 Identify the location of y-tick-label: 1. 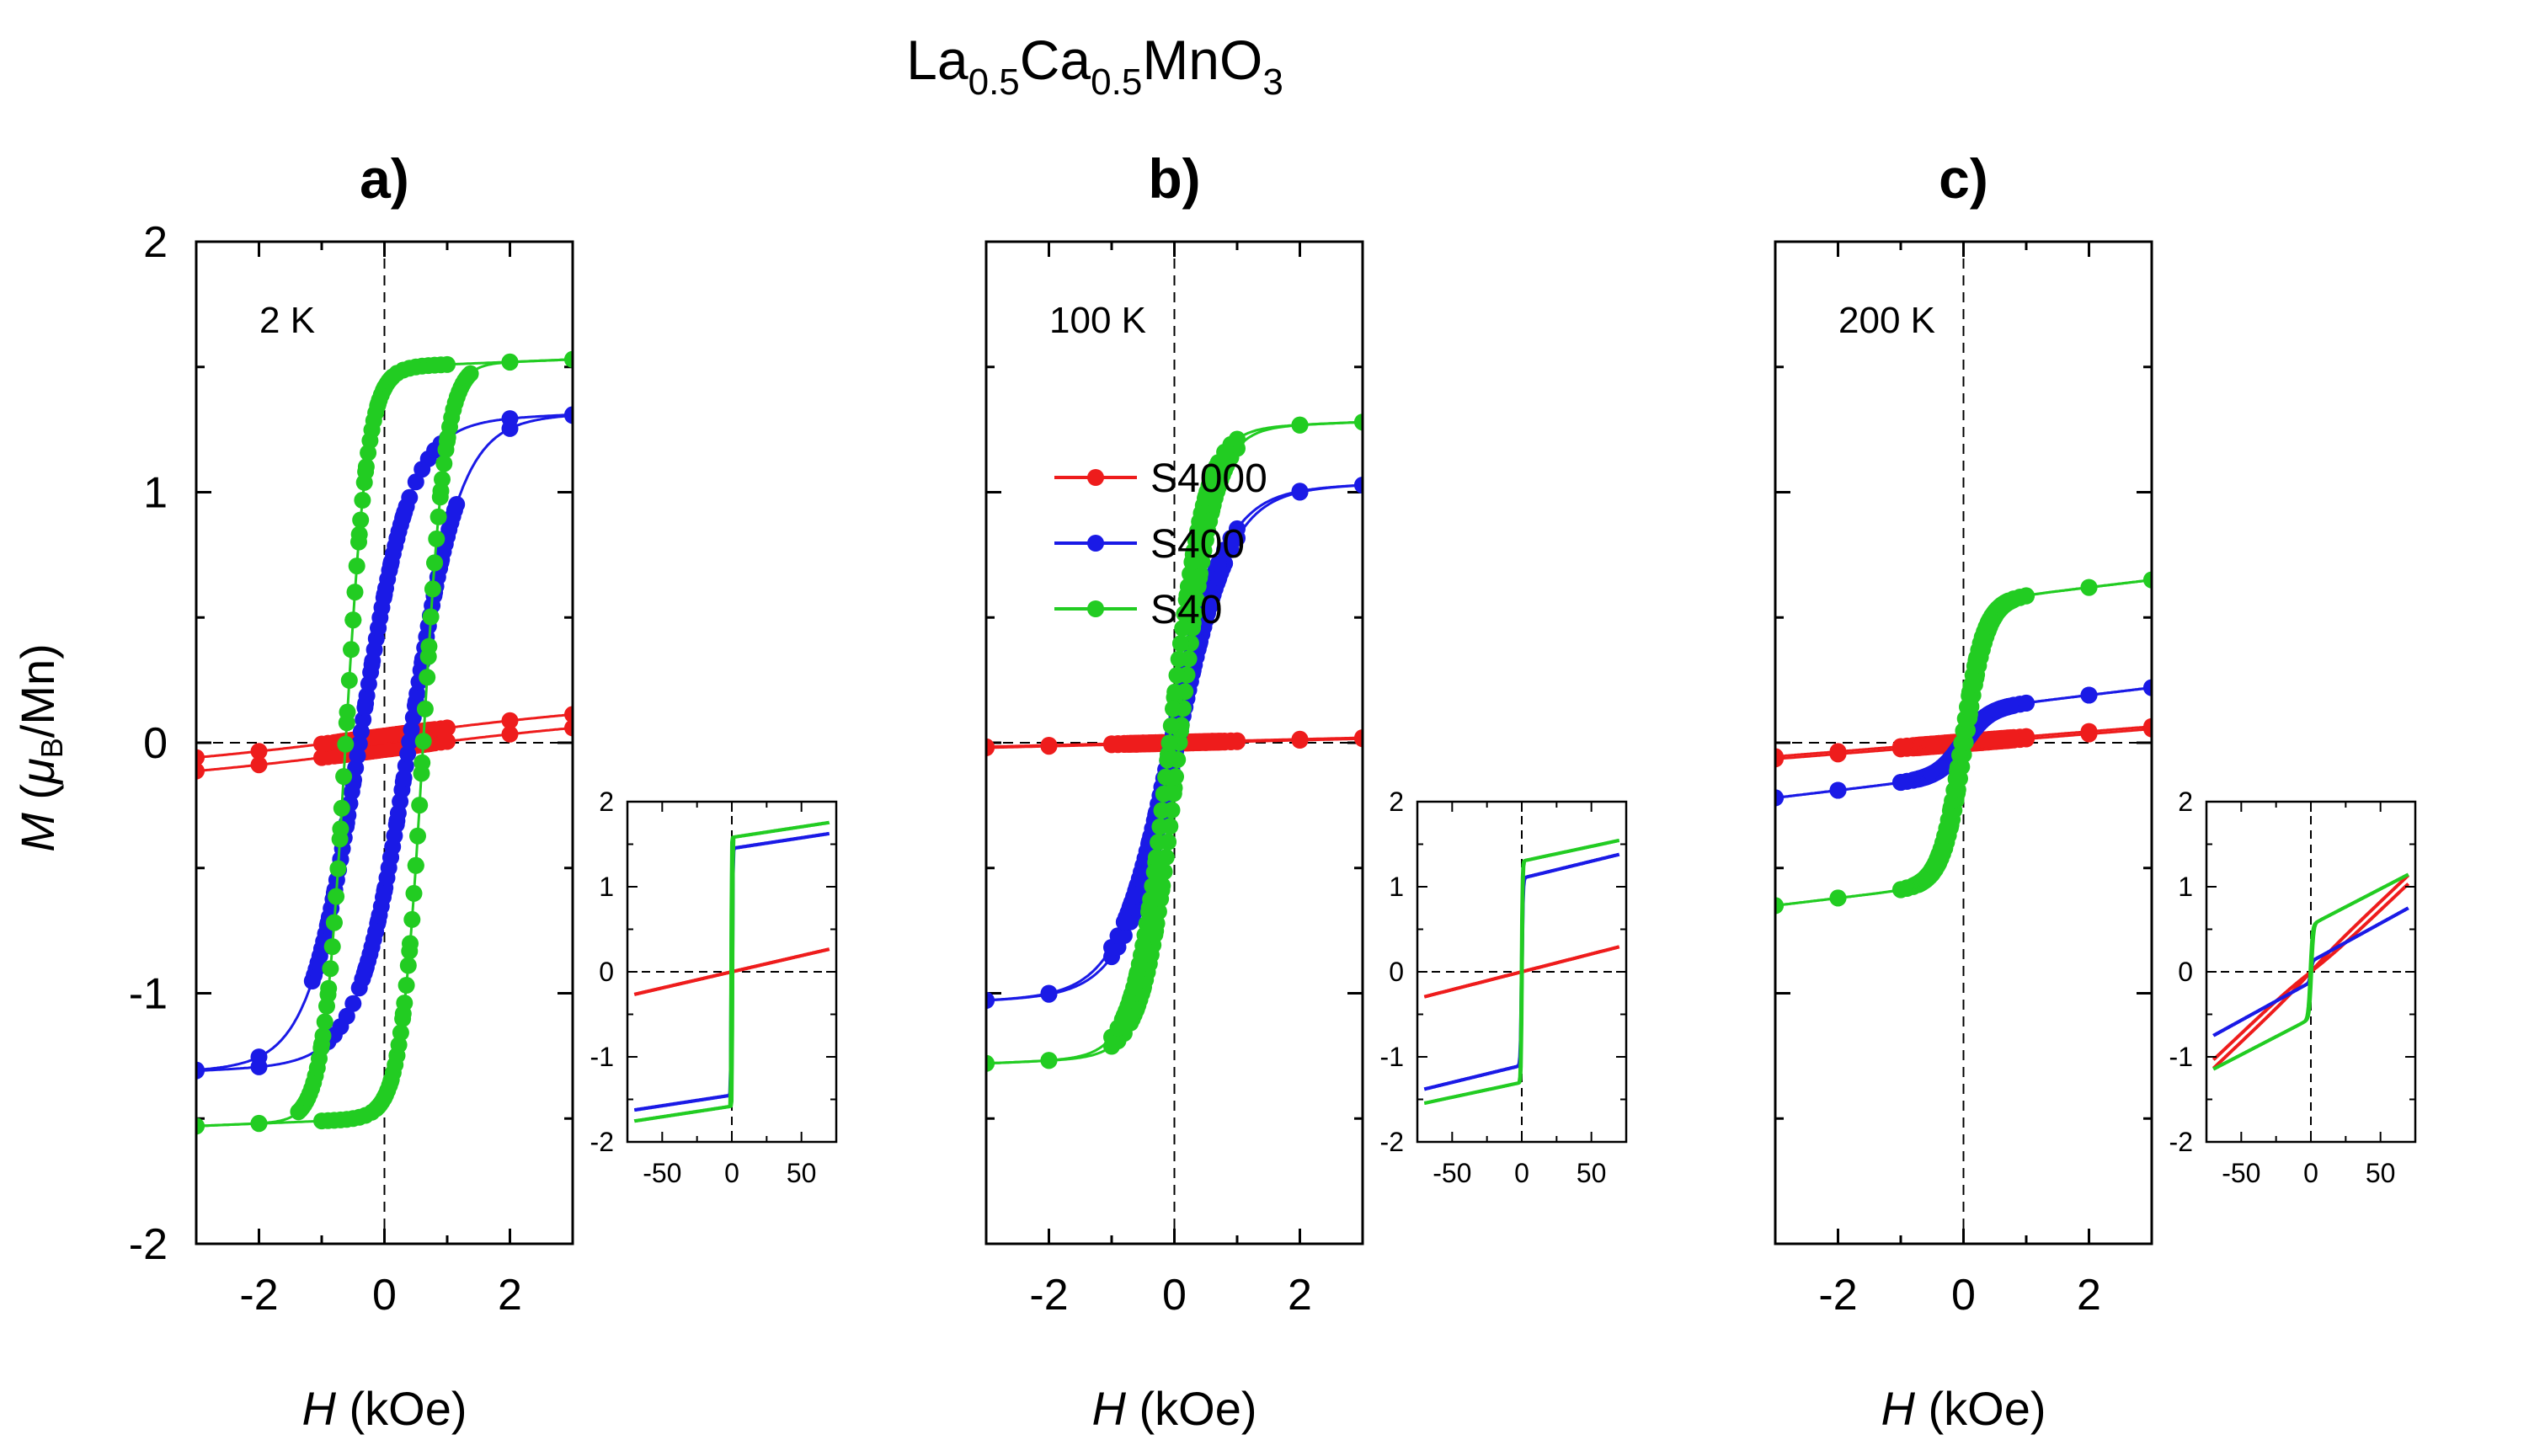
(155, 493).